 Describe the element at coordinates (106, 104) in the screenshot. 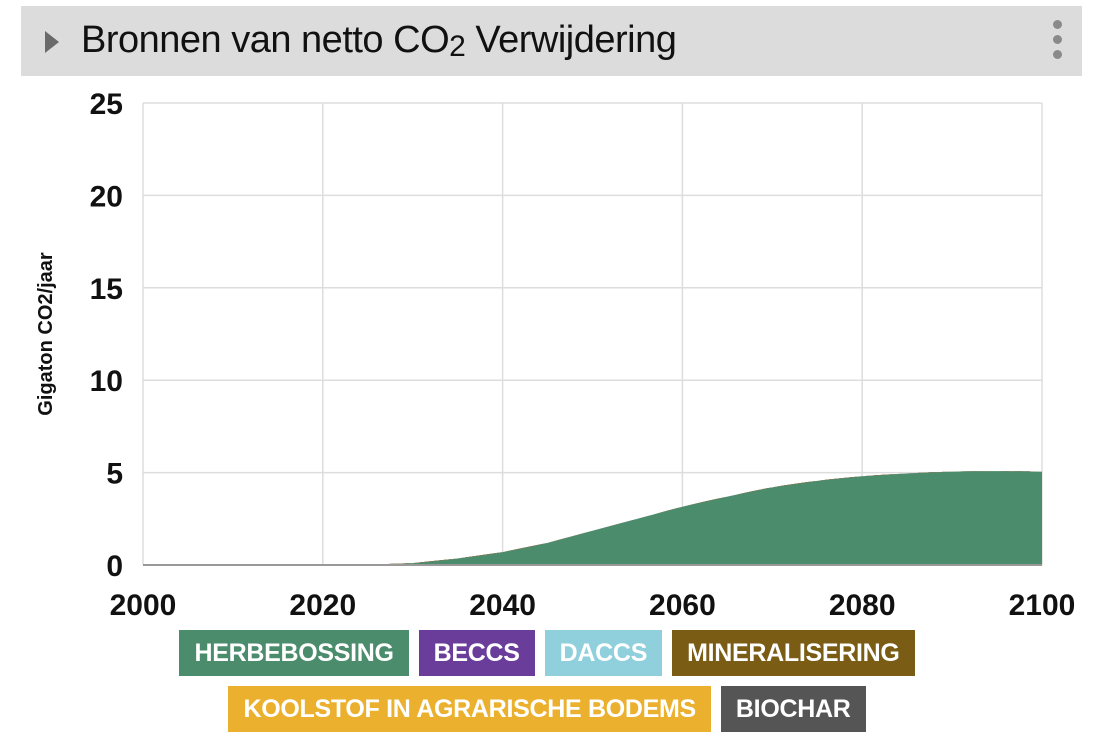

I see `y-tick-label: 25` at that location.